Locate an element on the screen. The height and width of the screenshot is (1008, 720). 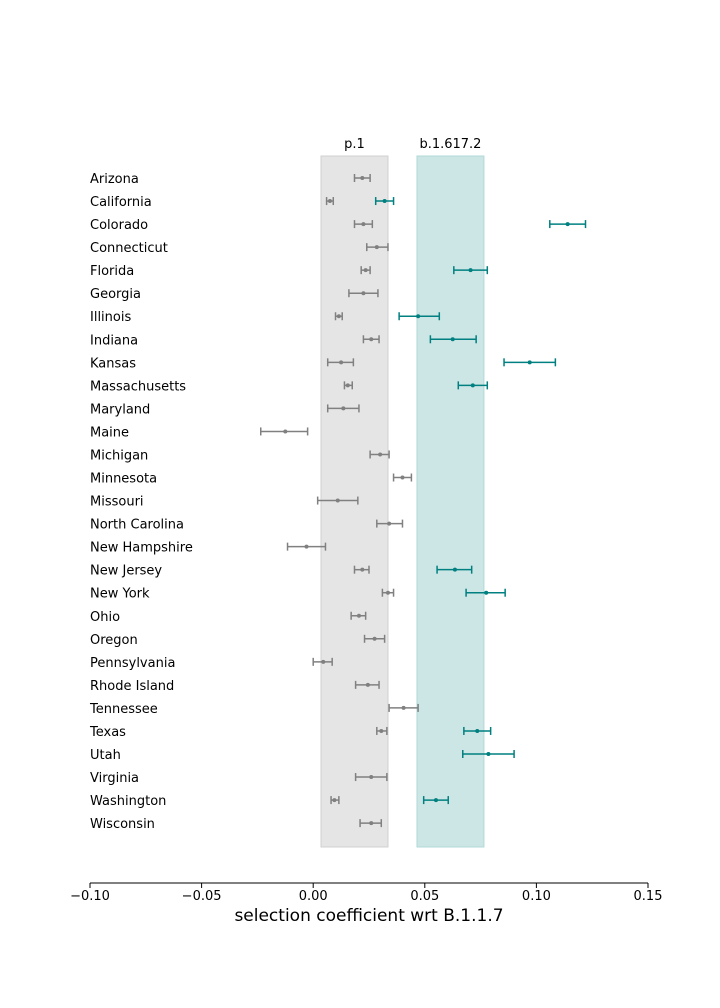
band-label-p1: p.1 is located at coordinates (354, 144).